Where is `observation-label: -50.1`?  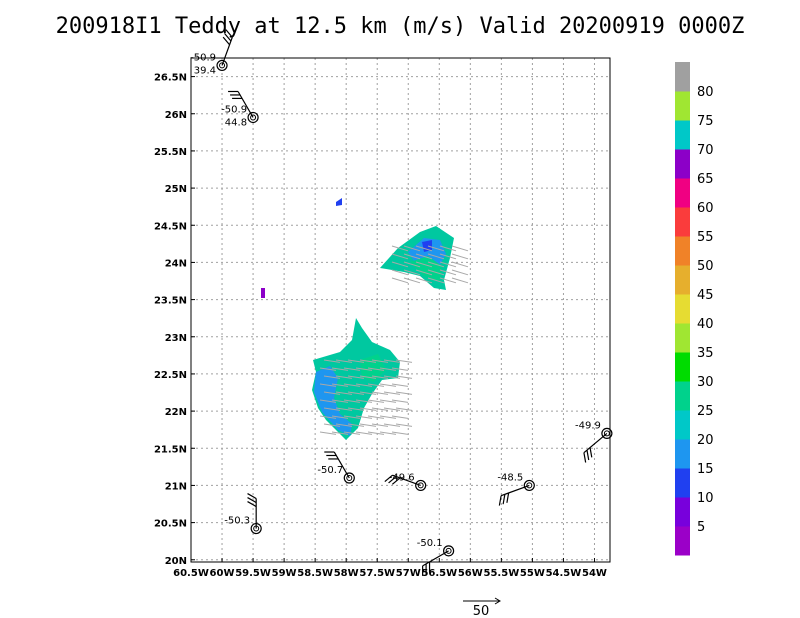 observation-label: -50.1 is located at coordinates (430, 543).